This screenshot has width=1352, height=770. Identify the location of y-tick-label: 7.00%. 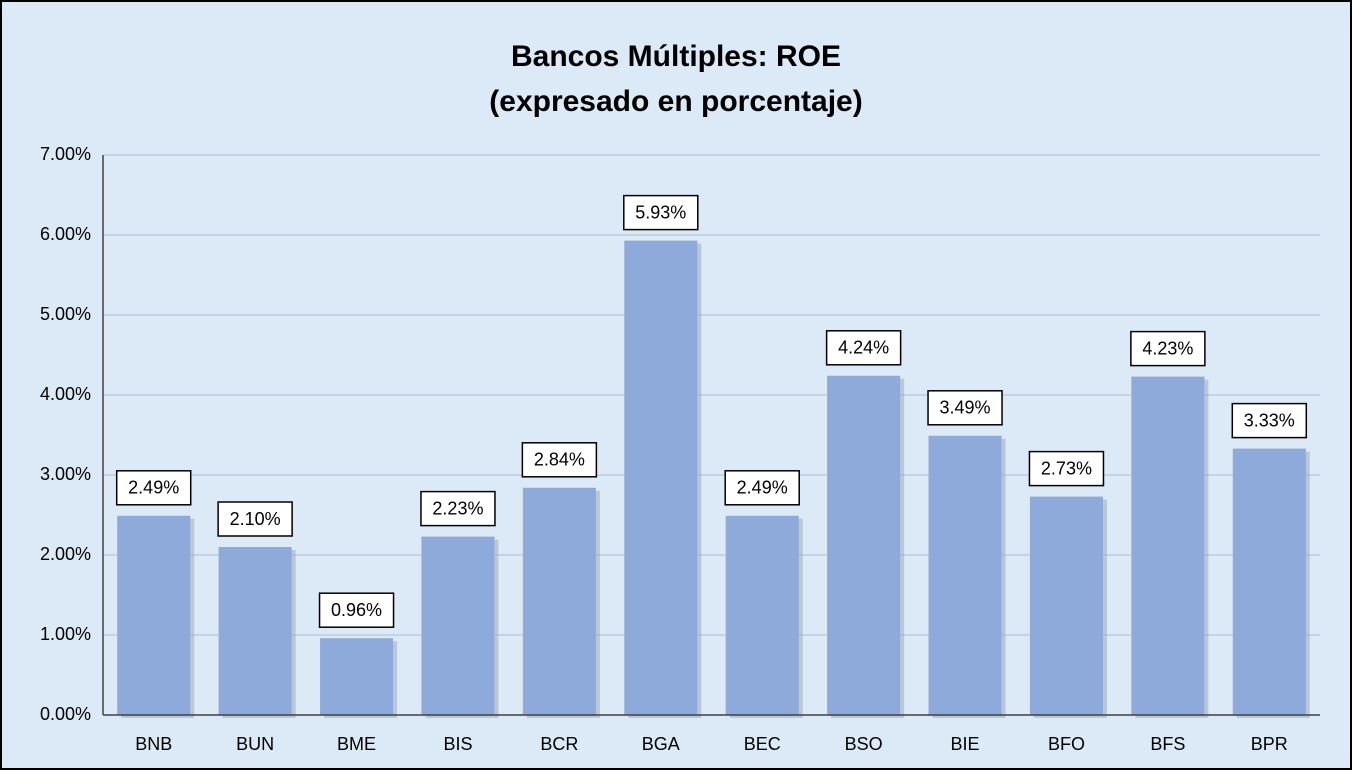
(65, 154).